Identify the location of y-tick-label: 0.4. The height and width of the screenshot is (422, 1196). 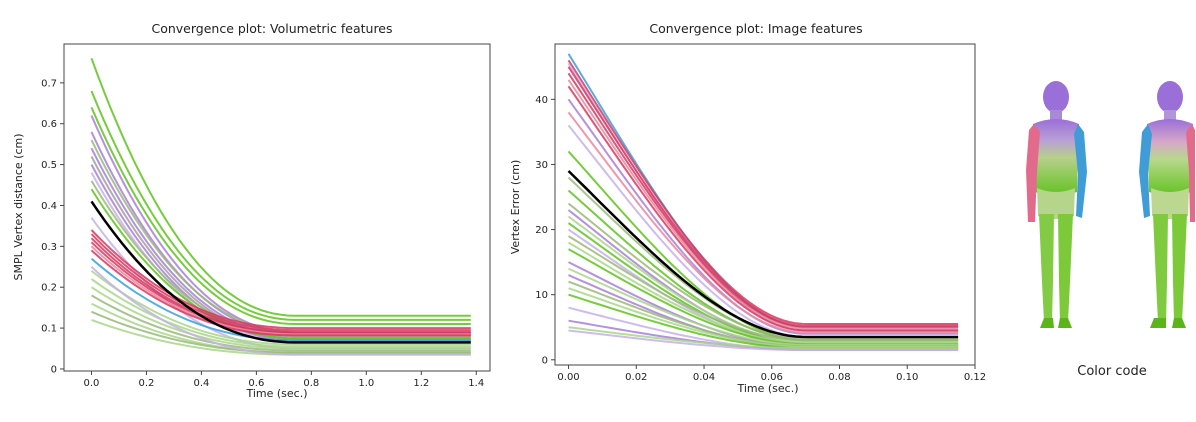
(49, 206).